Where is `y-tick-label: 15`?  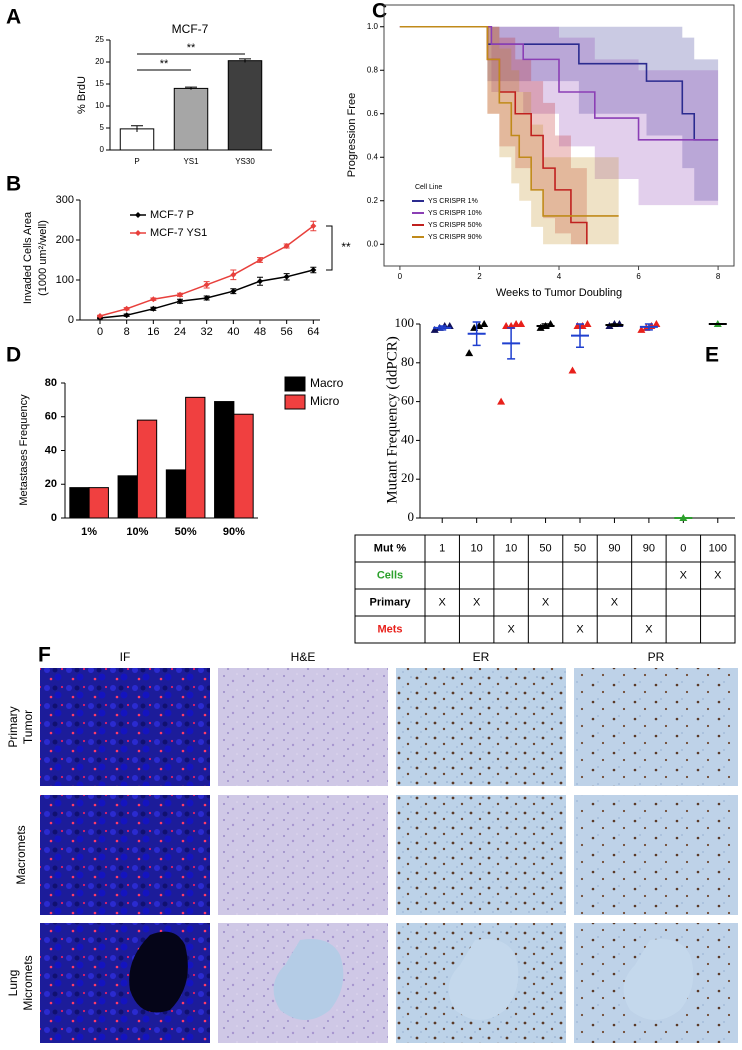
y-tick-label: 15 is located at coordinates (99, 83).